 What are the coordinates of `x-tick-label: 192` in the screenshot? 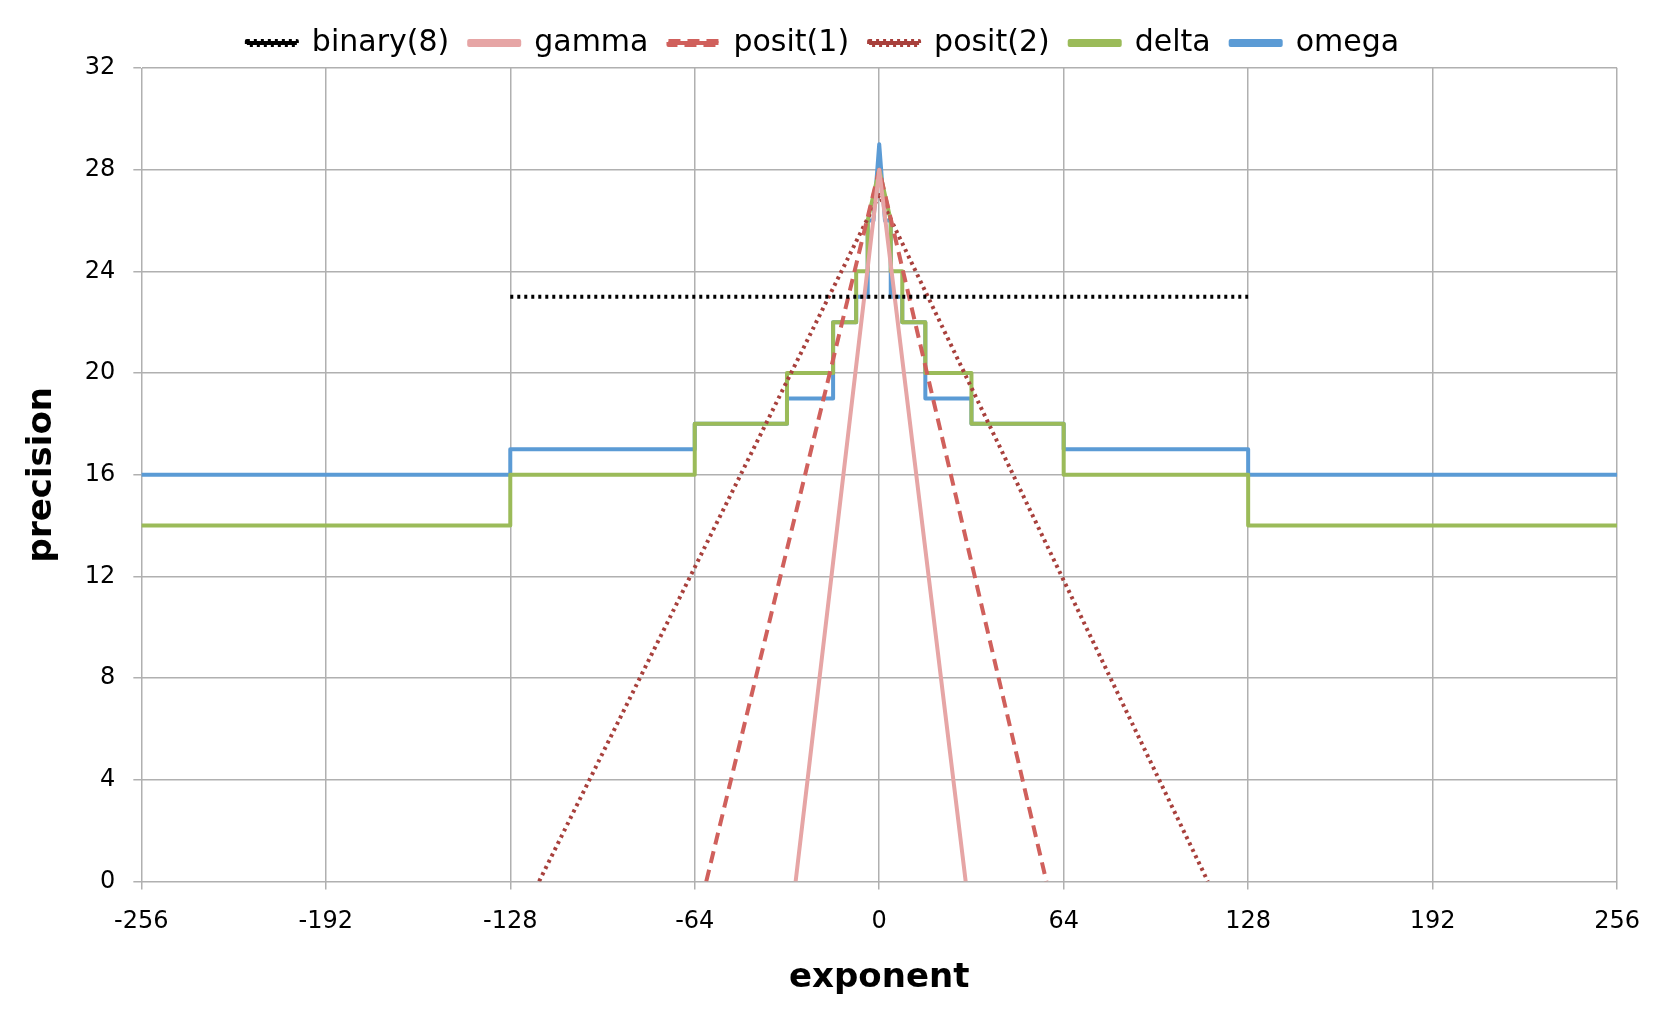 It's located at (1432, 920).